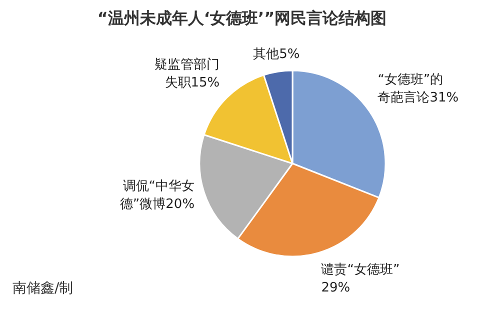 The image size is (483, 318). I want to click on data-label: 29%, so click(335, 288).